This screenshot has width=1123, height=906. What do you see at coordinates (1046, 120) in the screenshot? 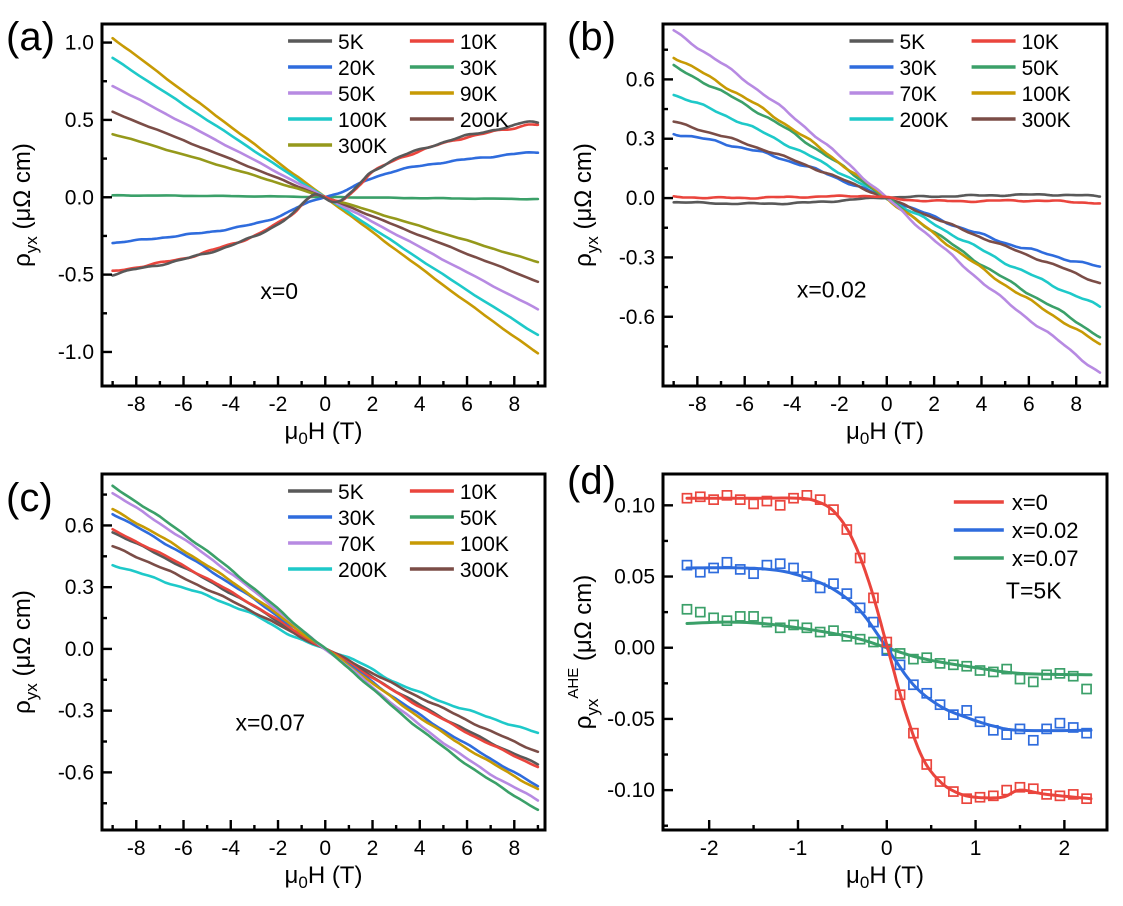
I see `legend-label: 300K` at bounding box center [1046, 120].